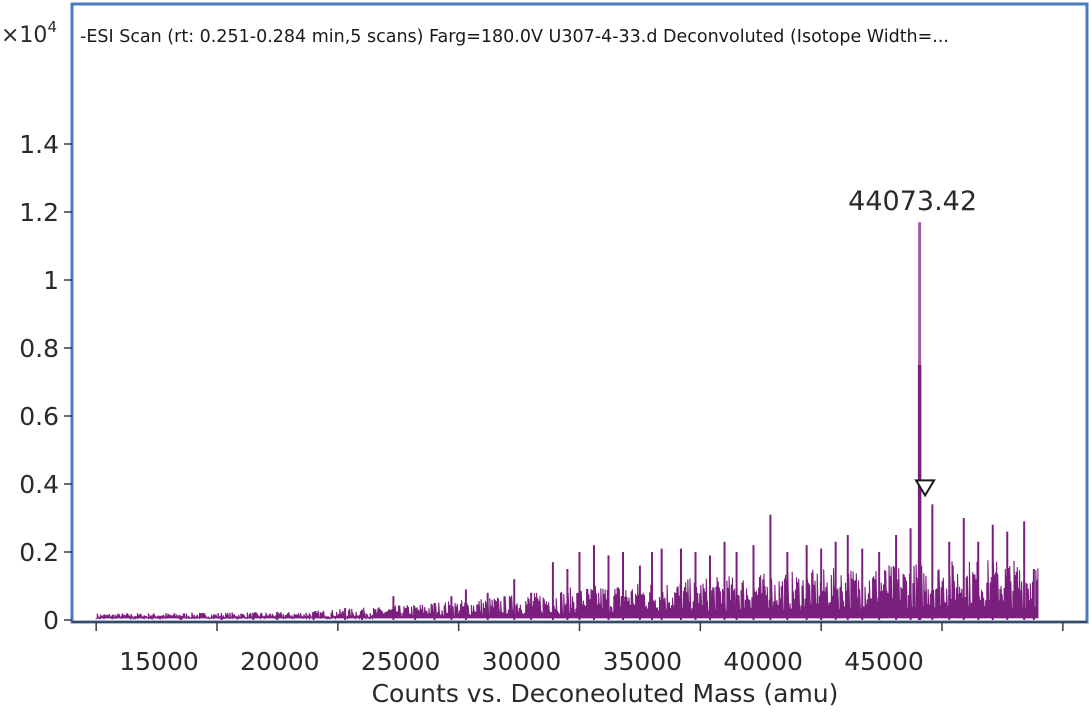  I want to click on peak-marker, so click(925, 488).